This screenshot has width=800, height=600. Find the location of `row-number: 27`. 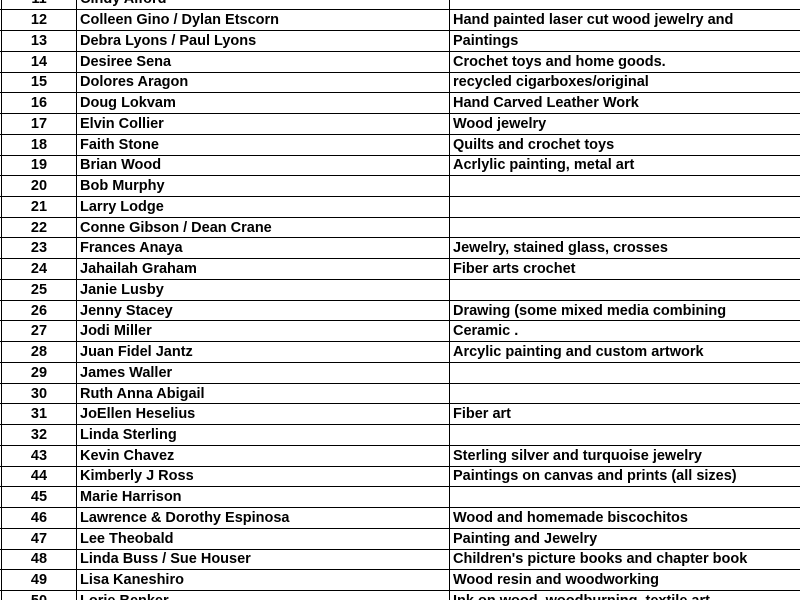

row-number: 27 is located at coordinates (38, 331).